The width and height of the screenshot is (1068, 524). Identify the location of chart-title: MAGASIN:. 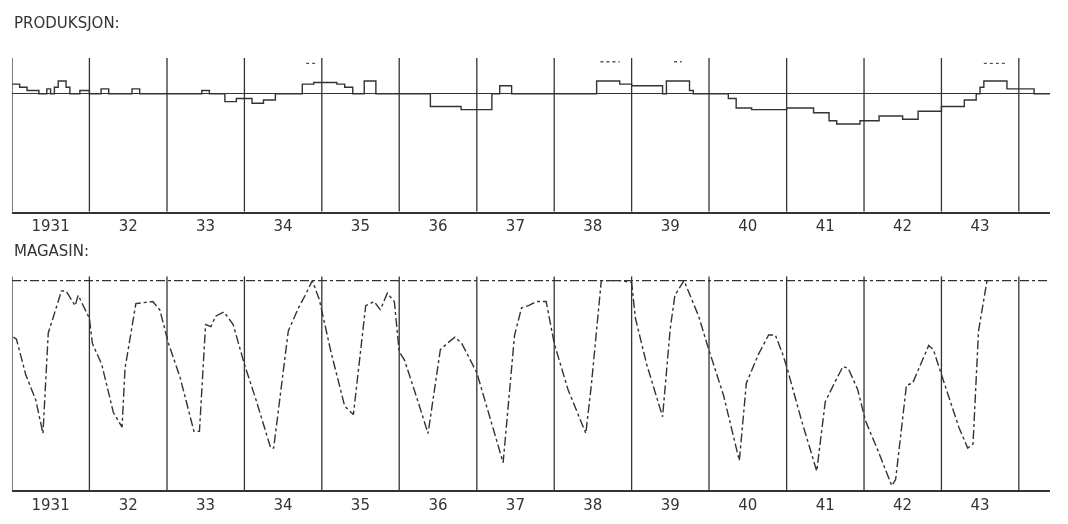
(52, 251).